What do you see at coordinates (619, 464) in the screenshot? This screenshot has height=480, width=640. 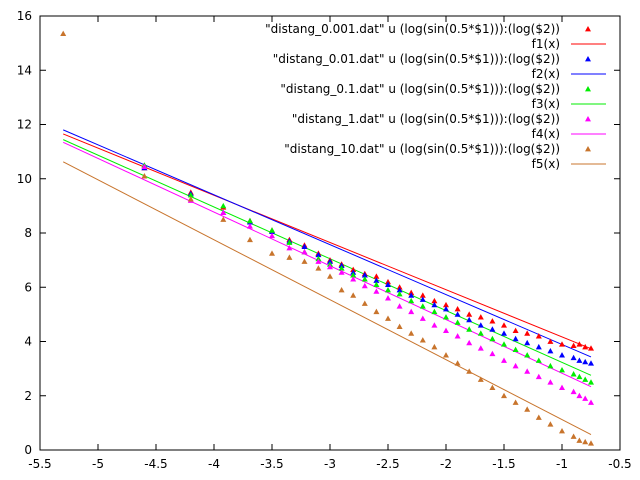 I see `x-tick-label: -0.5` at bounding box center [619, 464].